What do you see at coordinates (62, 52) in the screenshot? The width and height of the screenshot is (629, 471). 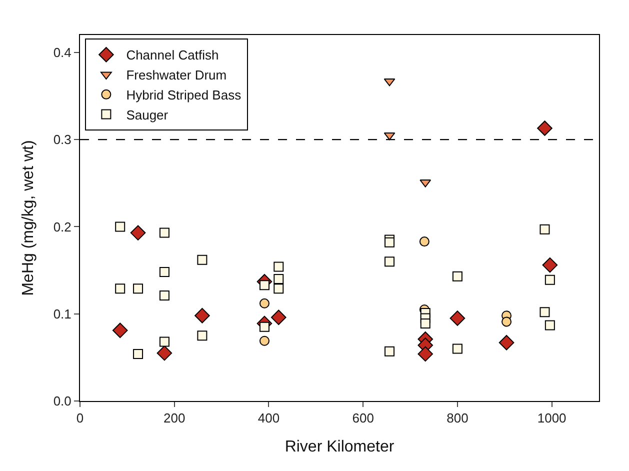 I see `y-tick-label: 0.4` at bounding box center [62, 52].